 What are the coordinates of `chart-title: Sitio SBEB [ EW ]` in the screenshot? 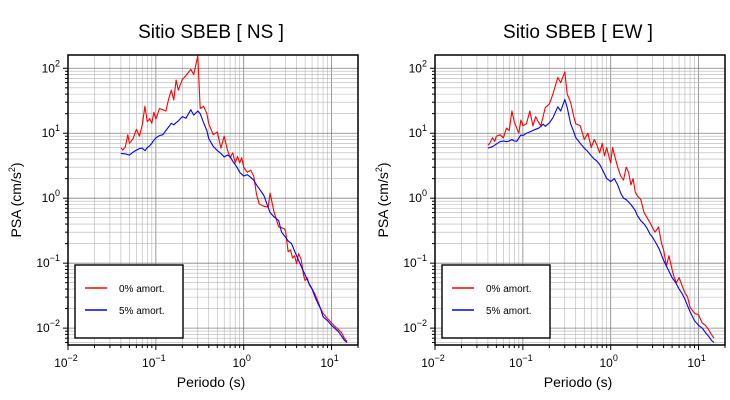 It's located at (578, 32).